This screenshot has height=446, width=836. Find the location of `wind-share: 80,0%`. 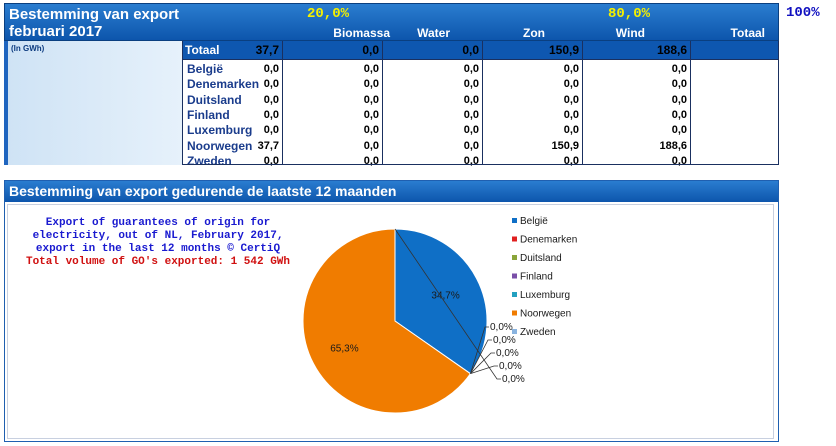

wind-share: 80,0% is located at coordinates (629, 14).